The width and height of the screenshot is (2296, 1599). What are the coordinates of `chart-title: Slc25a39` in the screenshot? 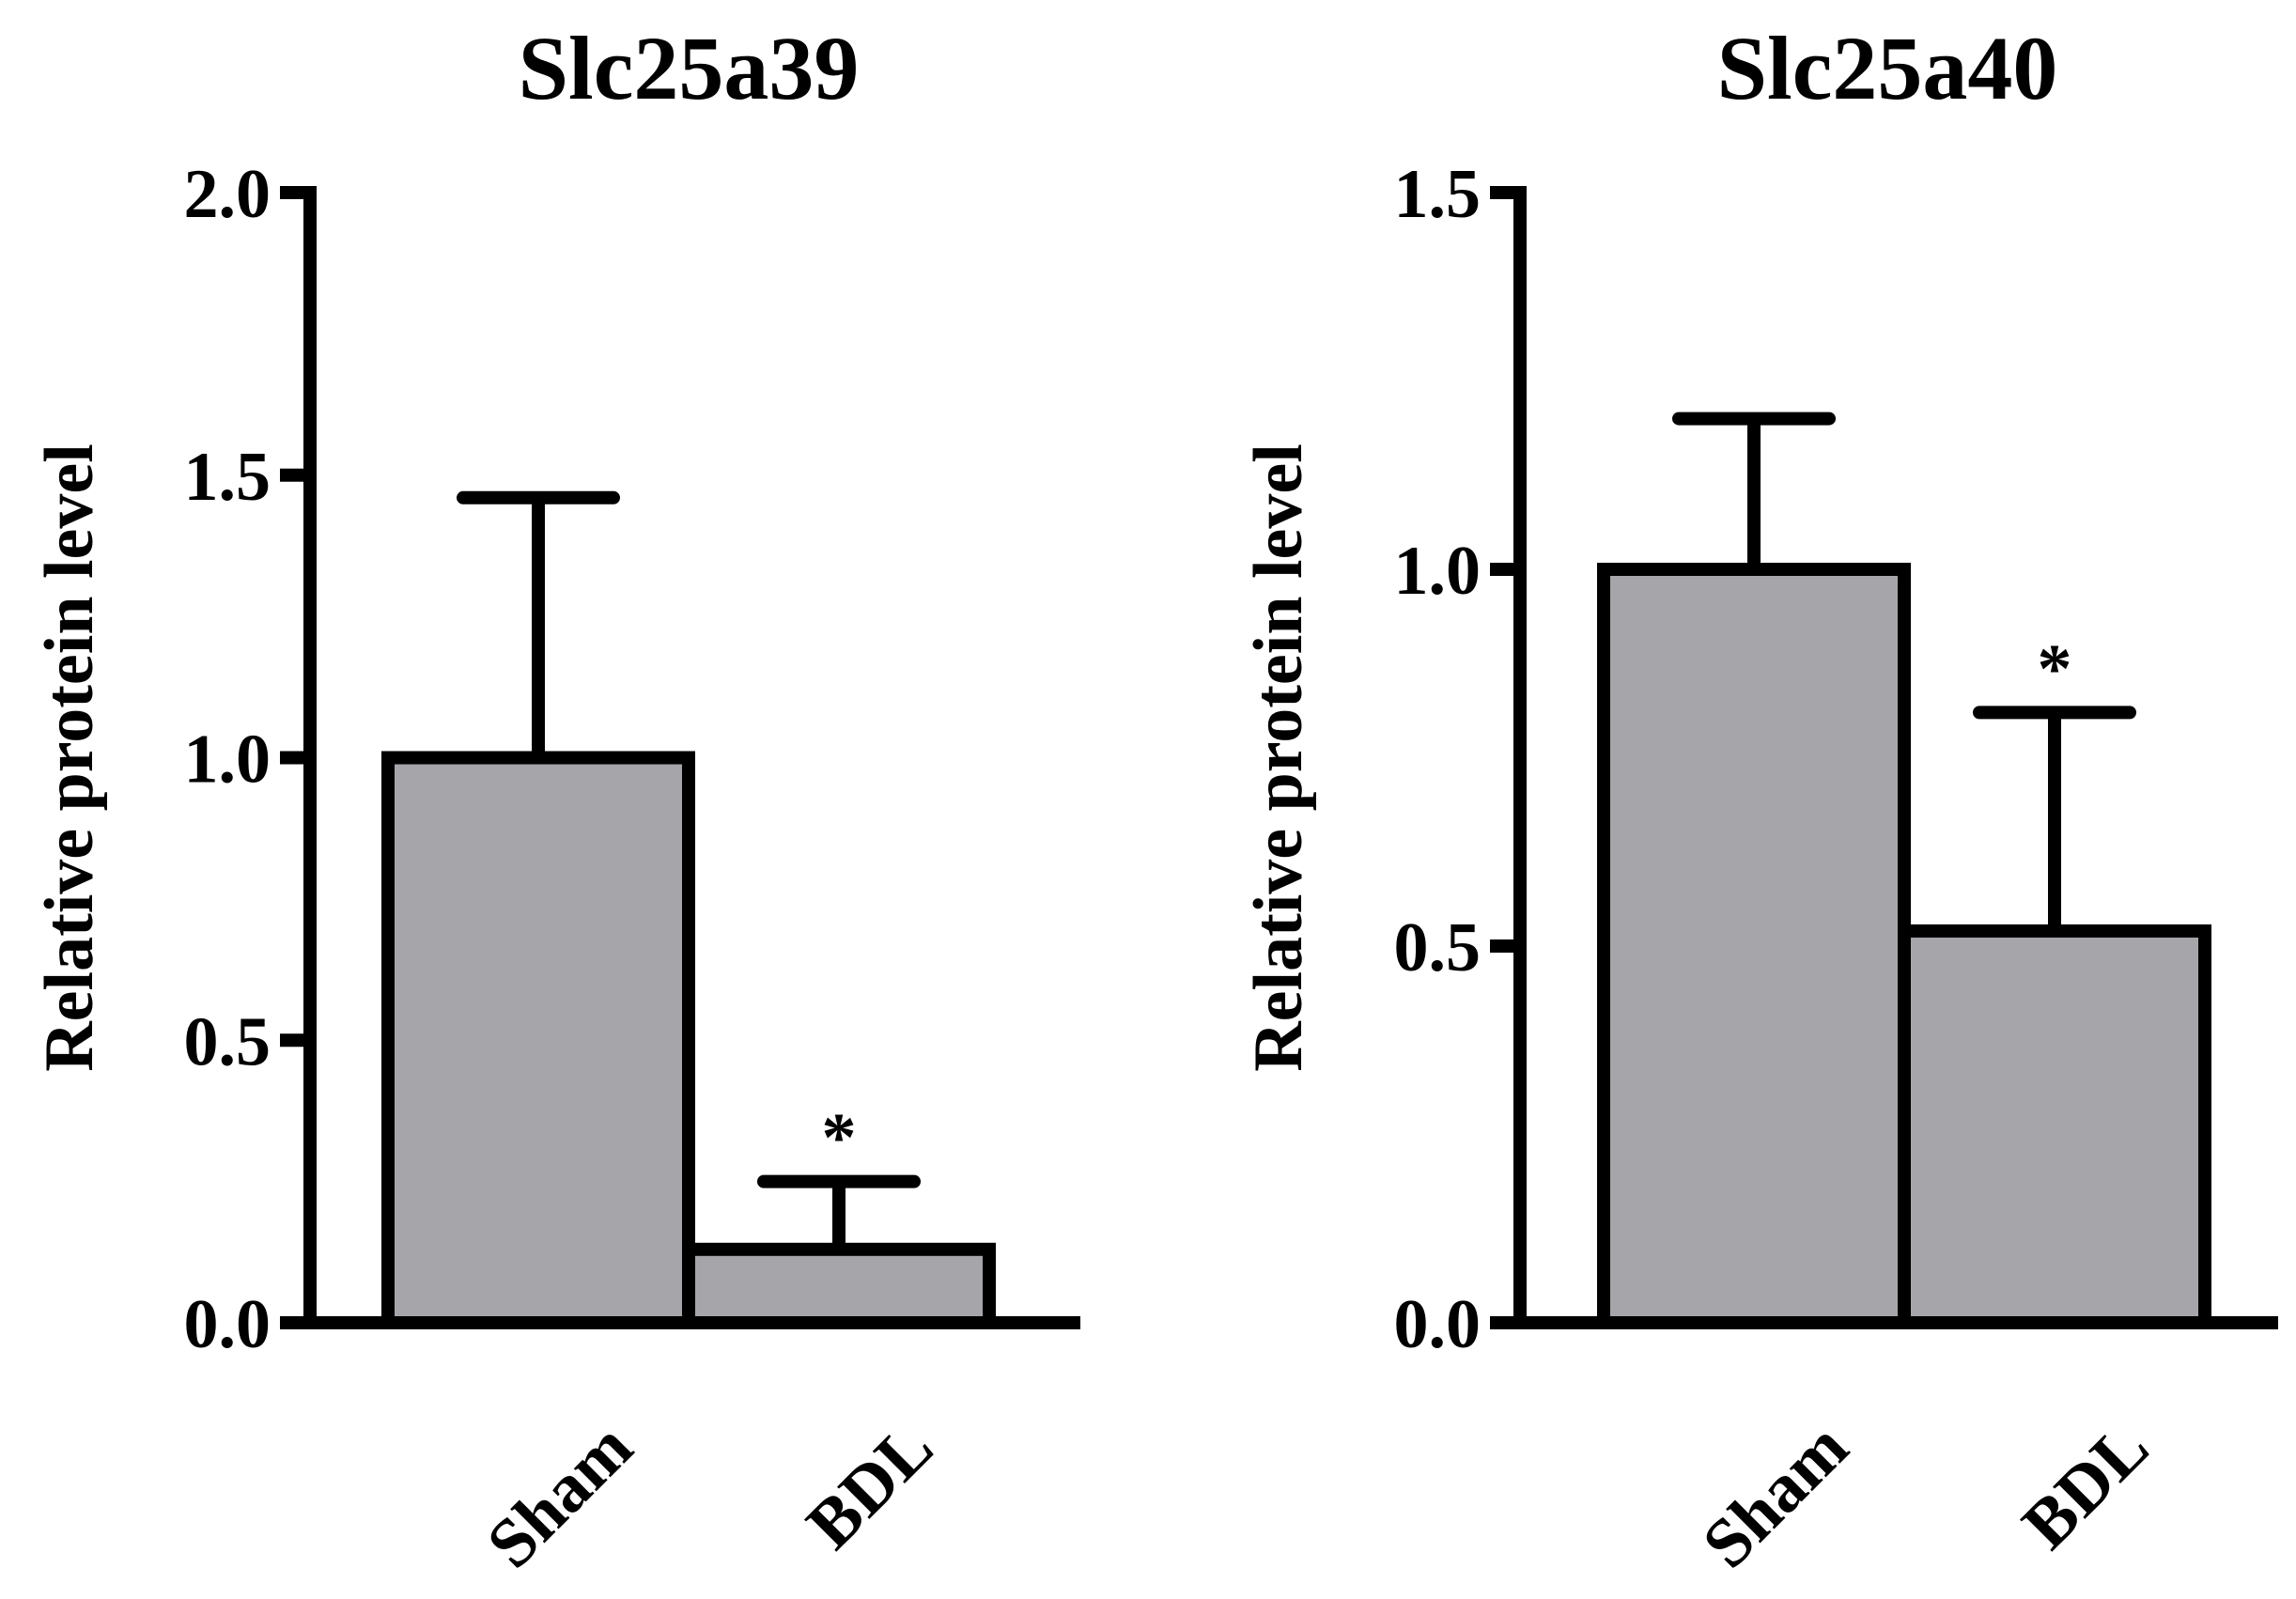 It's located at (689, 68).